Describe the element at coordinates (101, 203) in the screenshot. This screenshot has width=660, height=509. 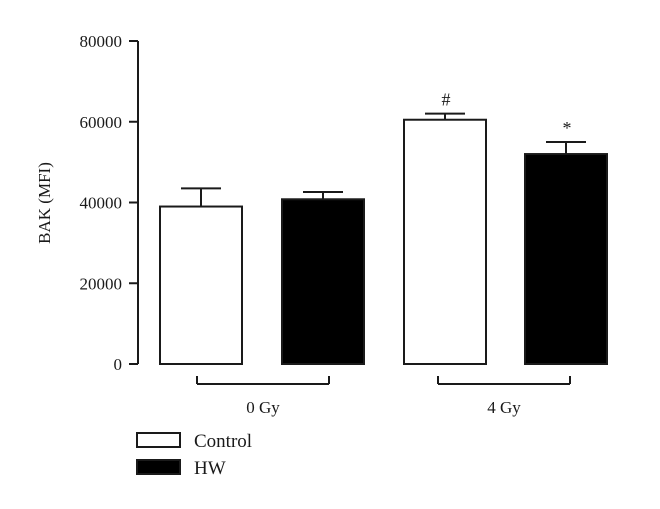
I see `y-tick-label: 40000` at that location.